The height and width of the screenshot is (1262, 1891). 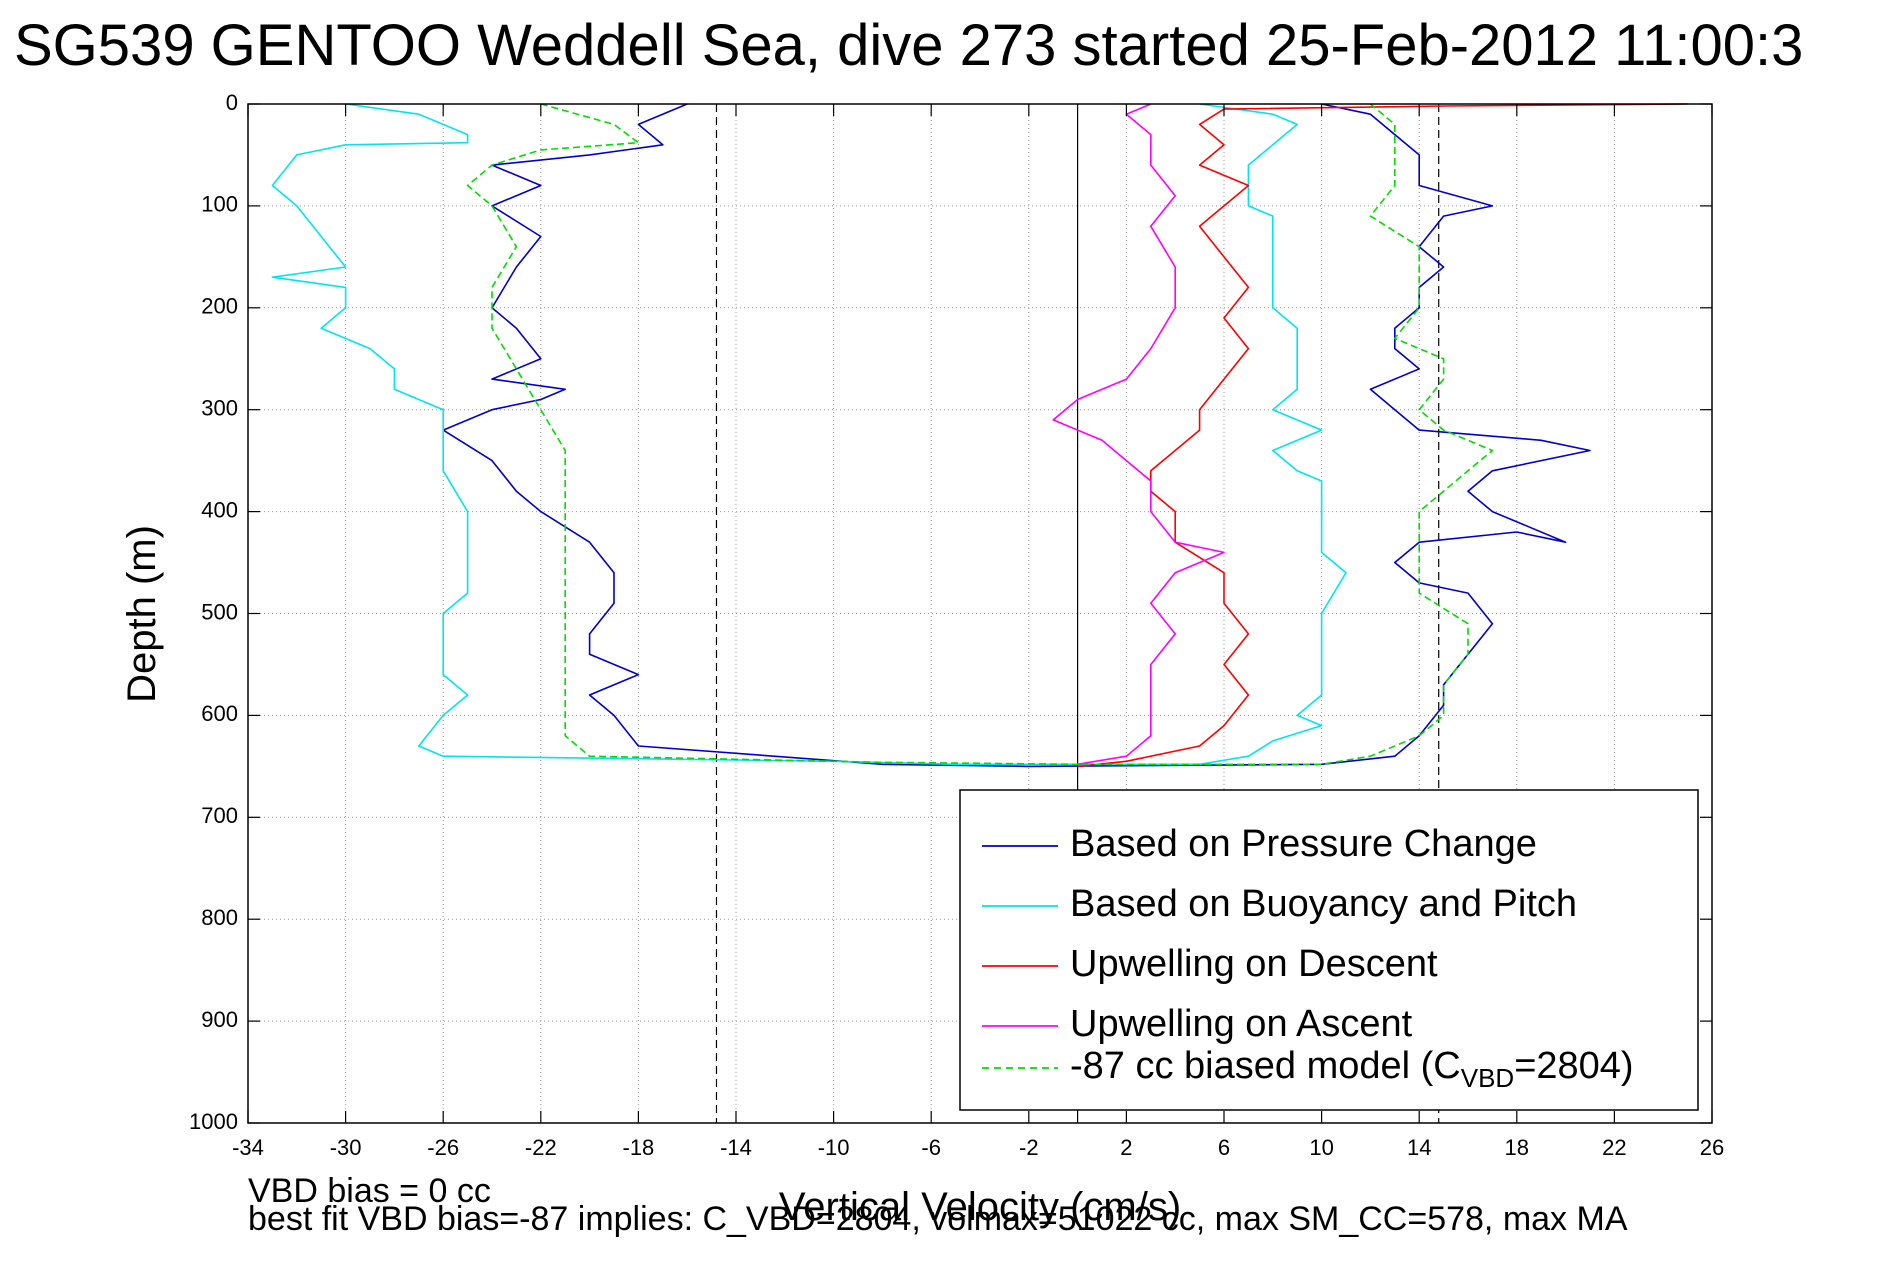 What do you see at coordinates (1265, 1066) in the screenshot?
I see `legend-model-prefix: -87 cc biased model (C` at bounding box center [1265, 1066].